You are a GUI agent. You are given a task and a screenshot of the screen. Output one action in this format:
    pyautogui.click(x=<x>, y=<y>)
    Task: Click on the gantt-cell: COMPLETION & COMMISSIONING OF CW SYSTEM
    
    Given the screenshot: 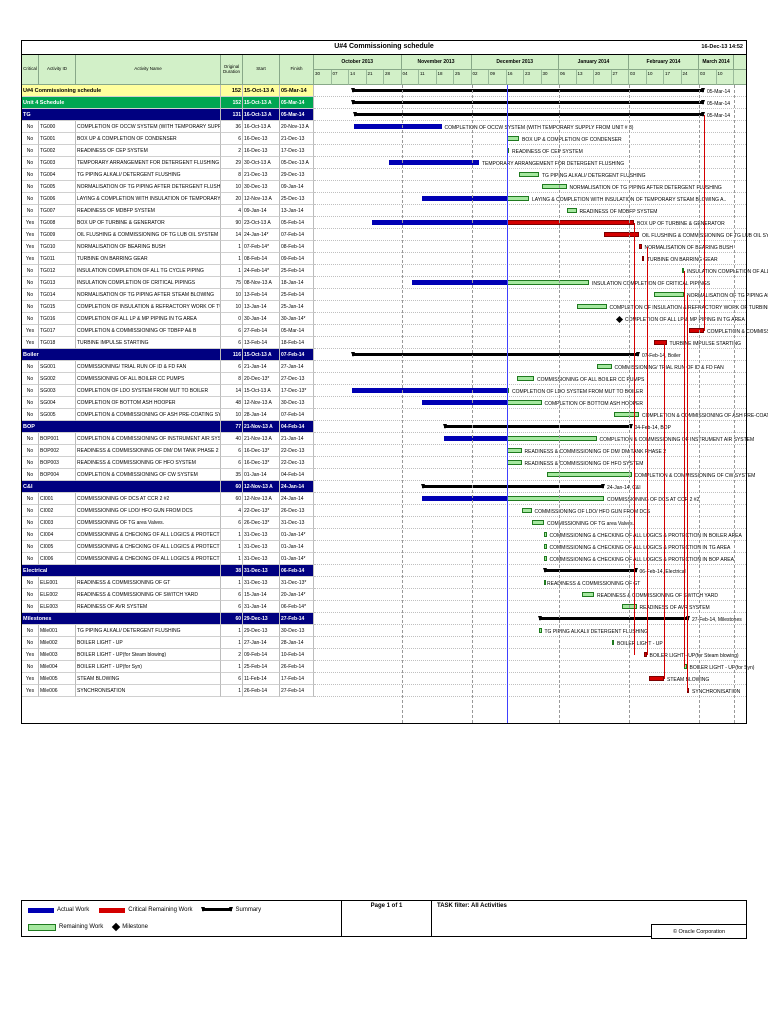 What is the action you would take?
    pyautogui.click(x=534, y=475)
    